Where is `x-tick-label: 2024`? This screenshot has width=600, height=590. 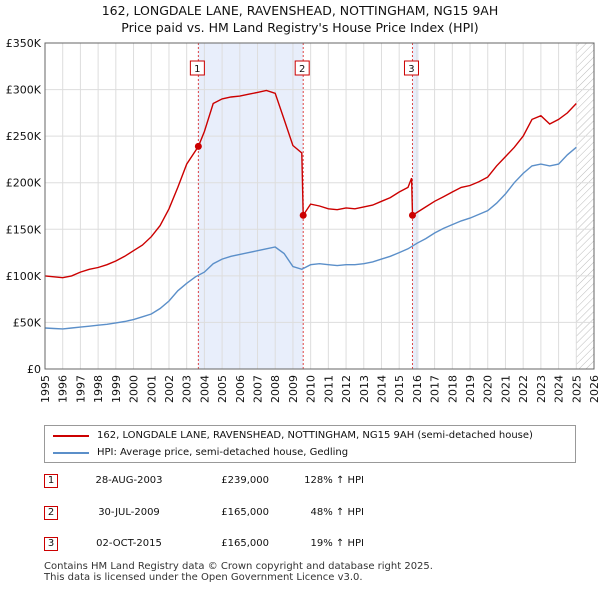 x-tick-label: 2024 is located at coordinates (559, 389).